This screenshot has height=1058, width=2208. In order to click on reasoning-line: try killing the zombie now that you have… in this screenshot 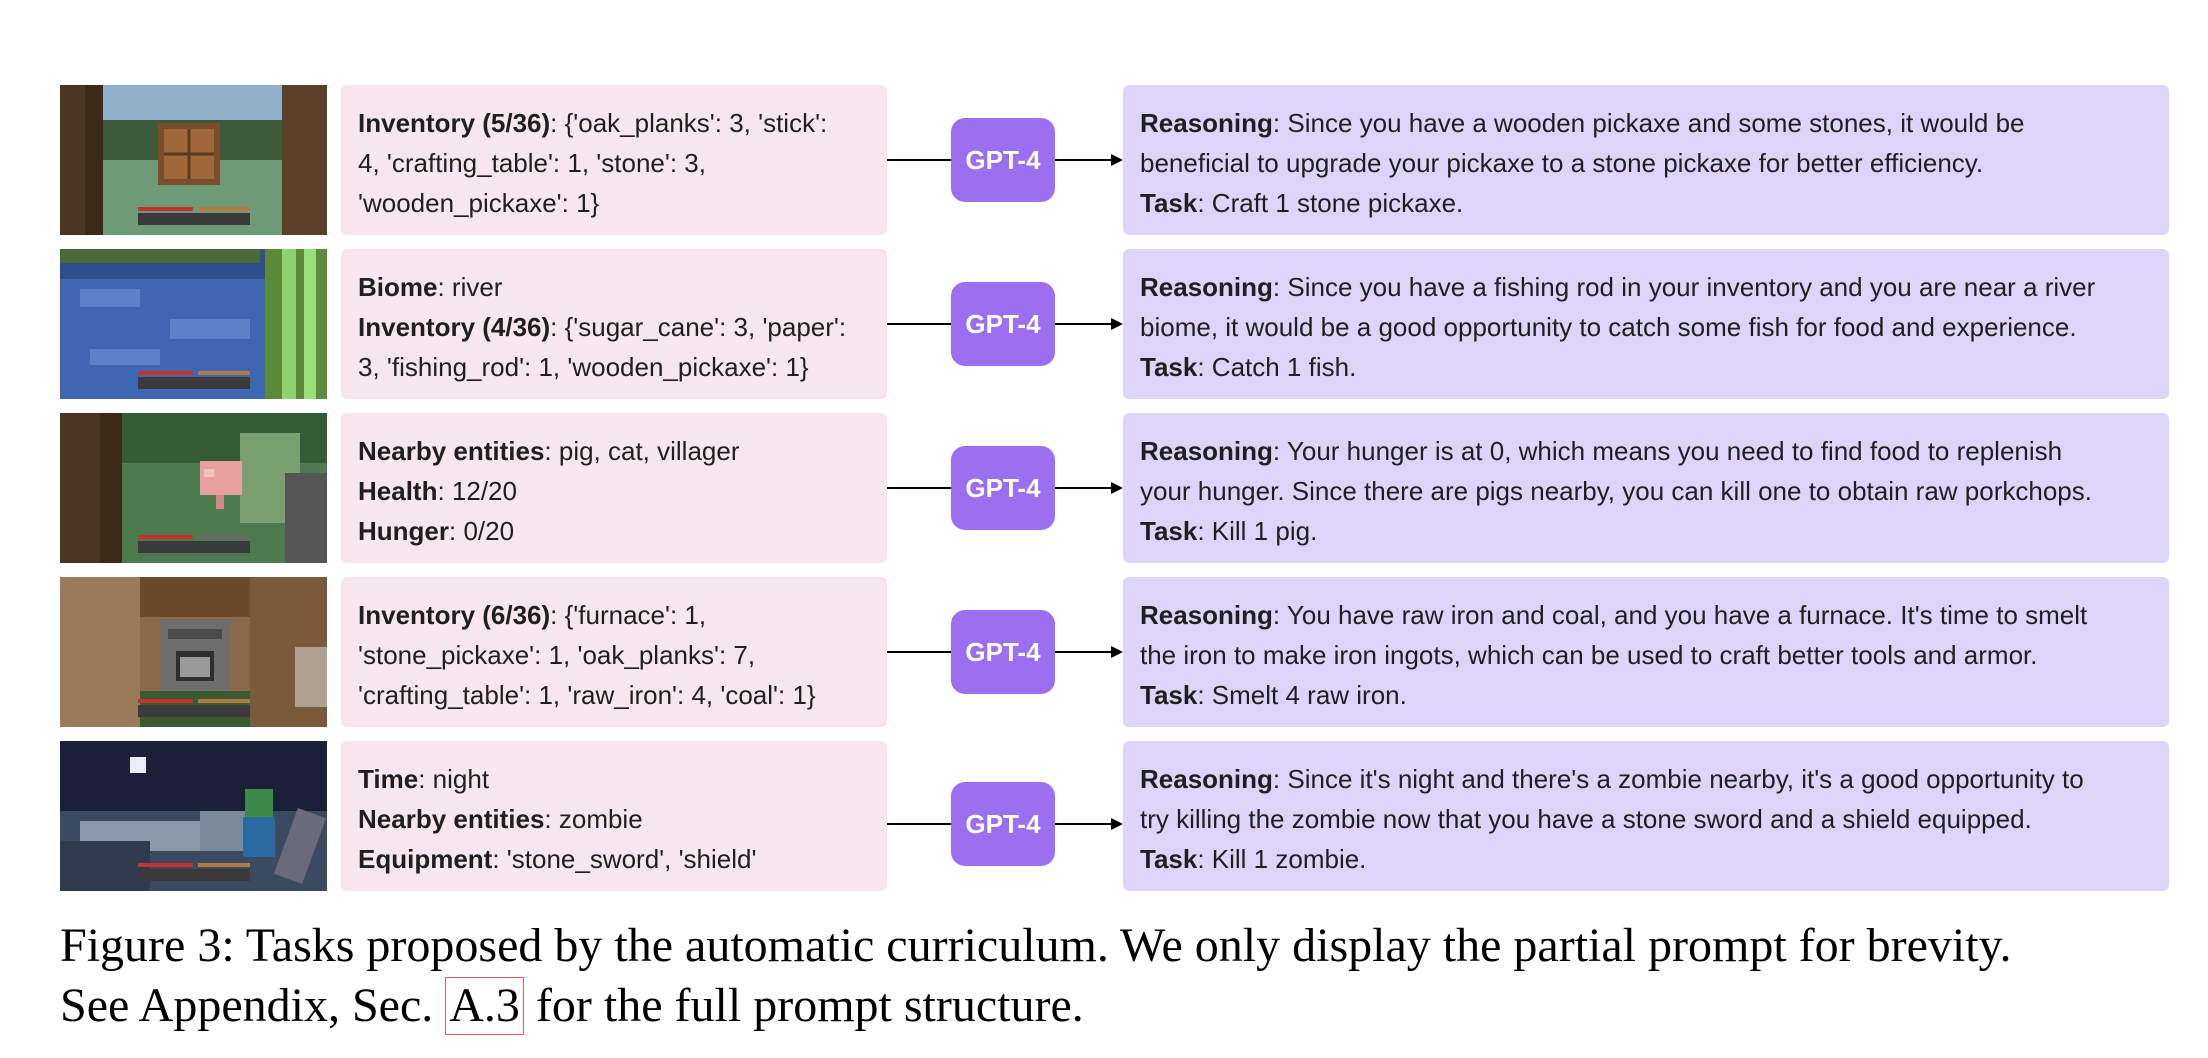, I will do `click(1645, 819)`.